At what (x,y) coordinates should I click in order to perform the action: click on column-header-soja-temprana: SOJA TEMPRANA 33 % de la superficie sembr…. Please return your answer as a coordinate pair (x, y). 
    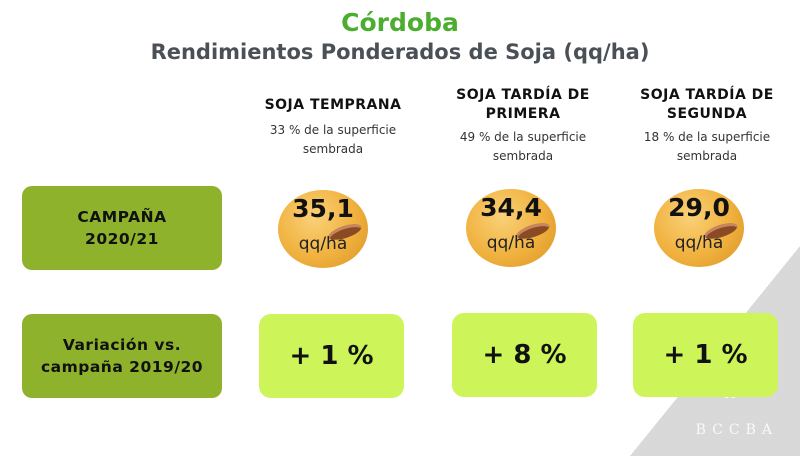
    Looking at the image, I should click on (333, 127).